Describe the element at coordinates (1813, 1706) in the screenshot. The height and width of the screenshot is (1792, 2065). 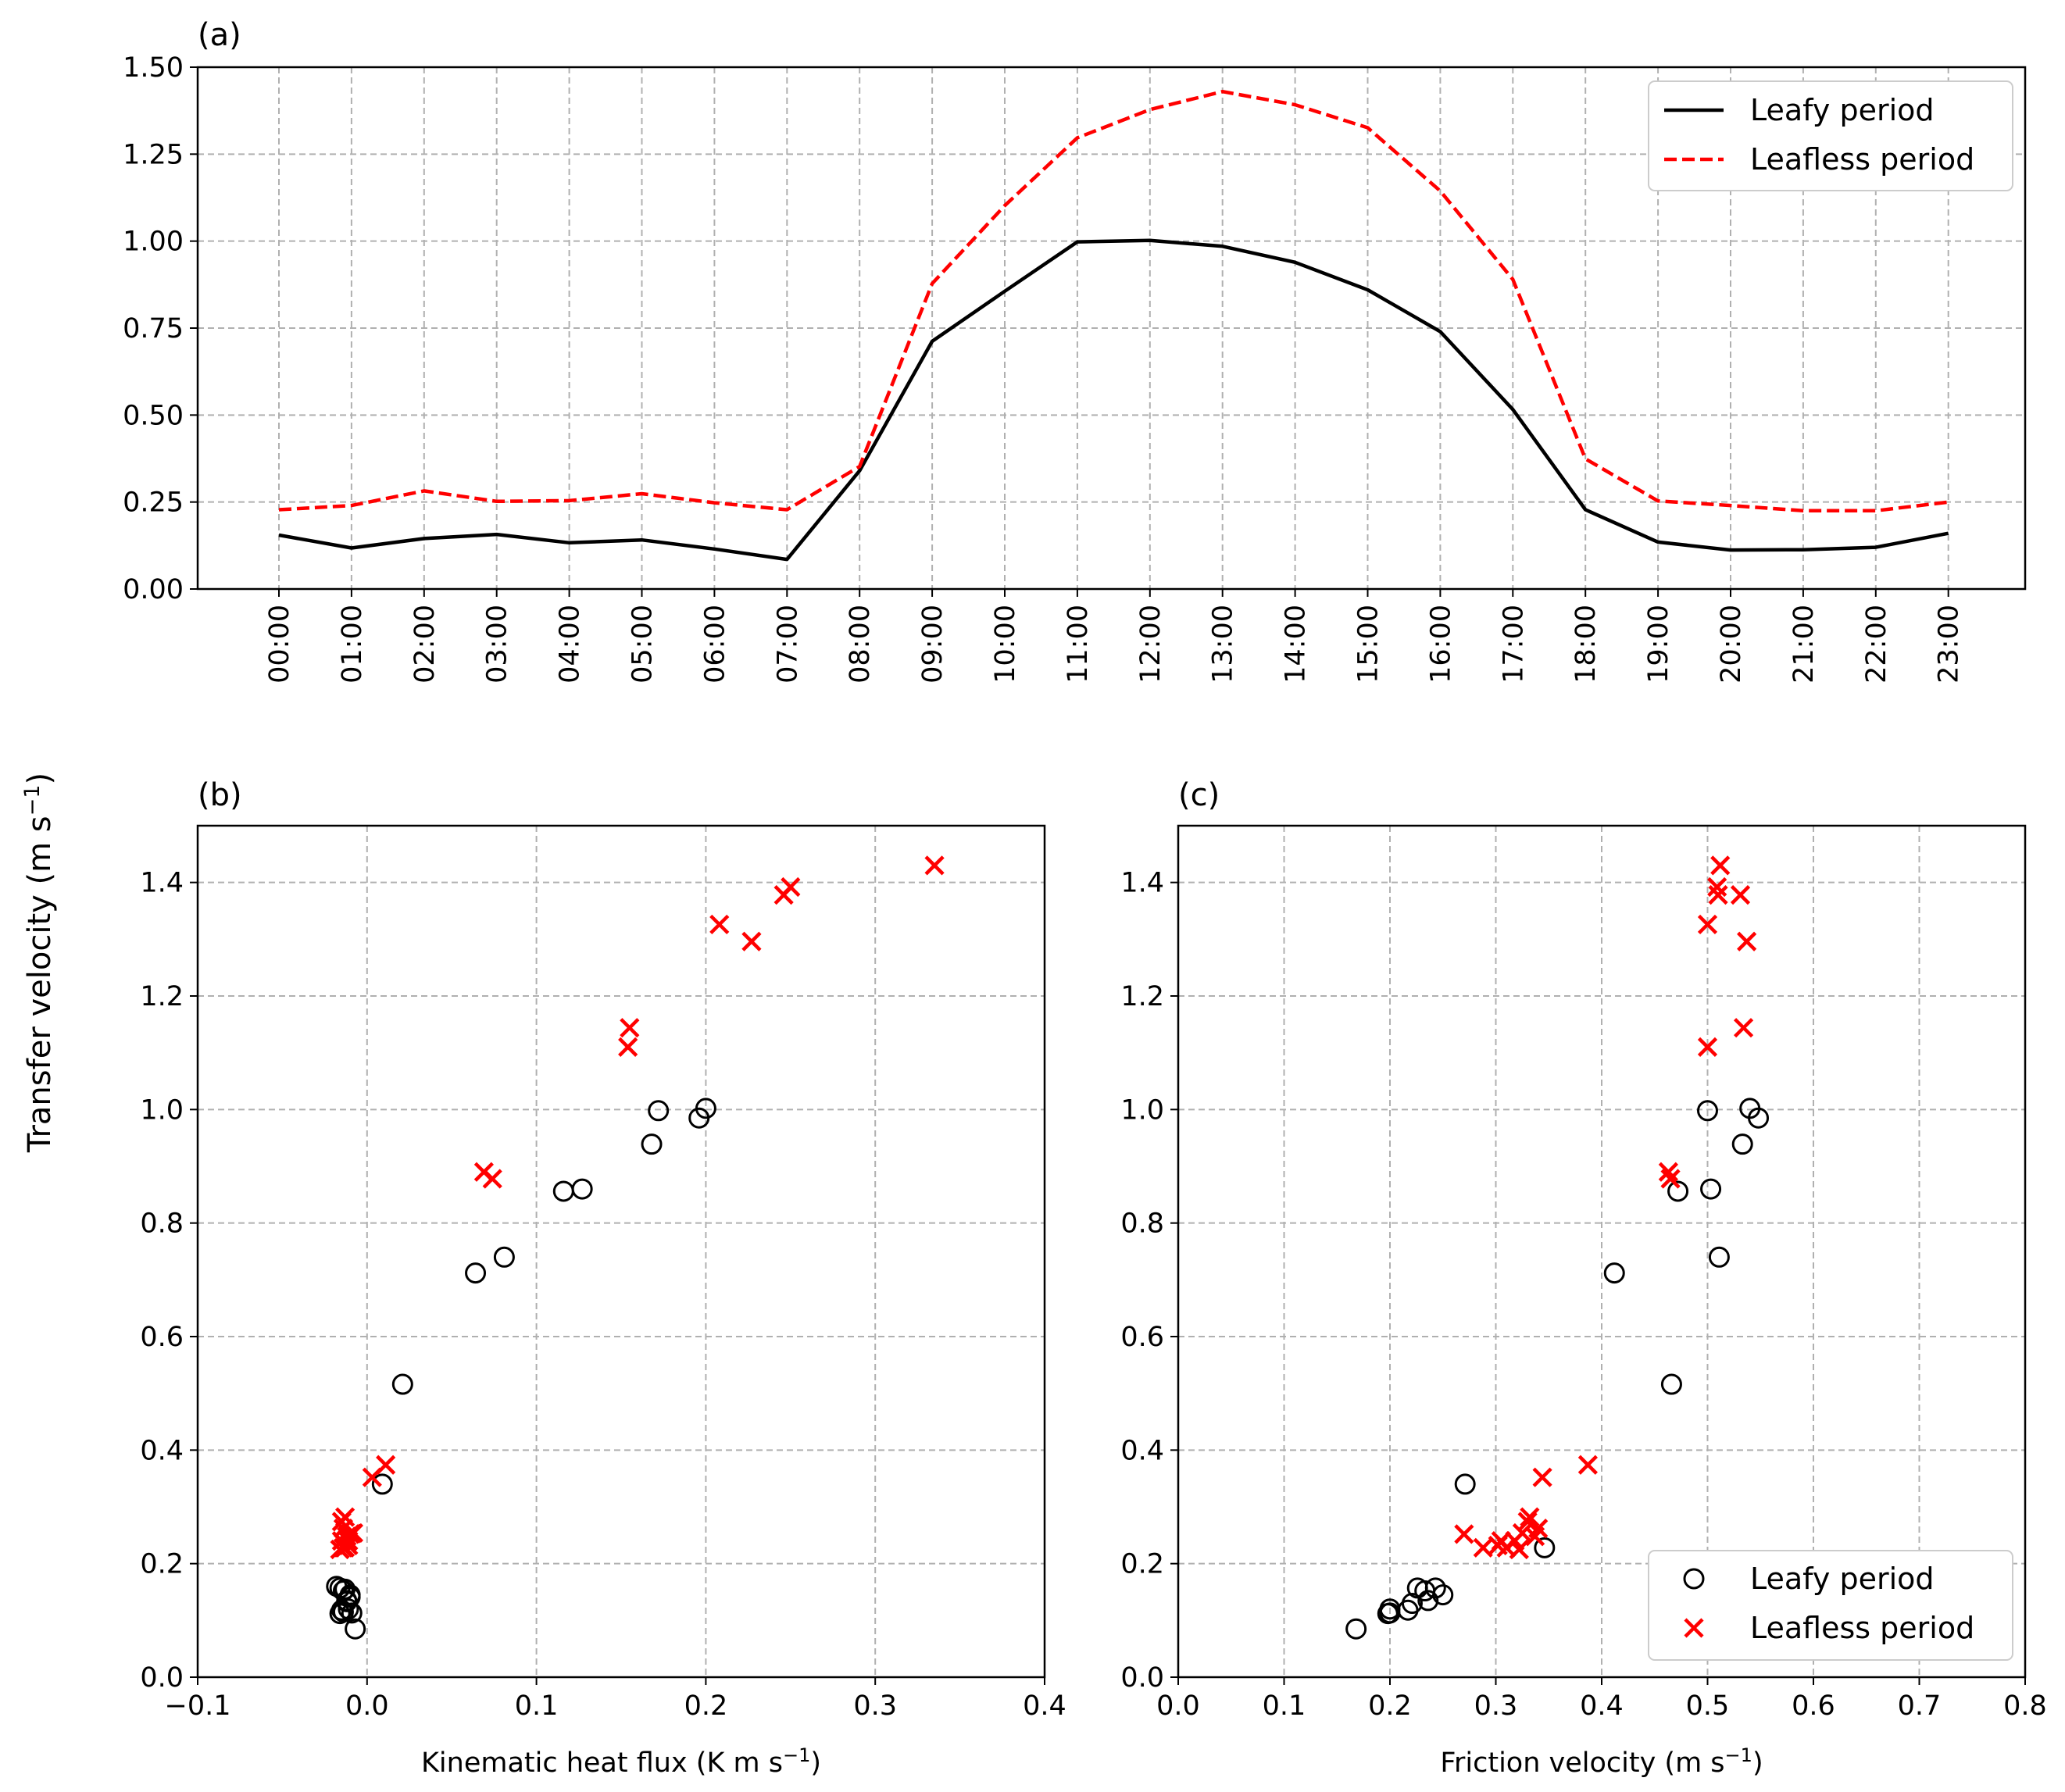
I see `x-tick-label: 0.6` at that location.